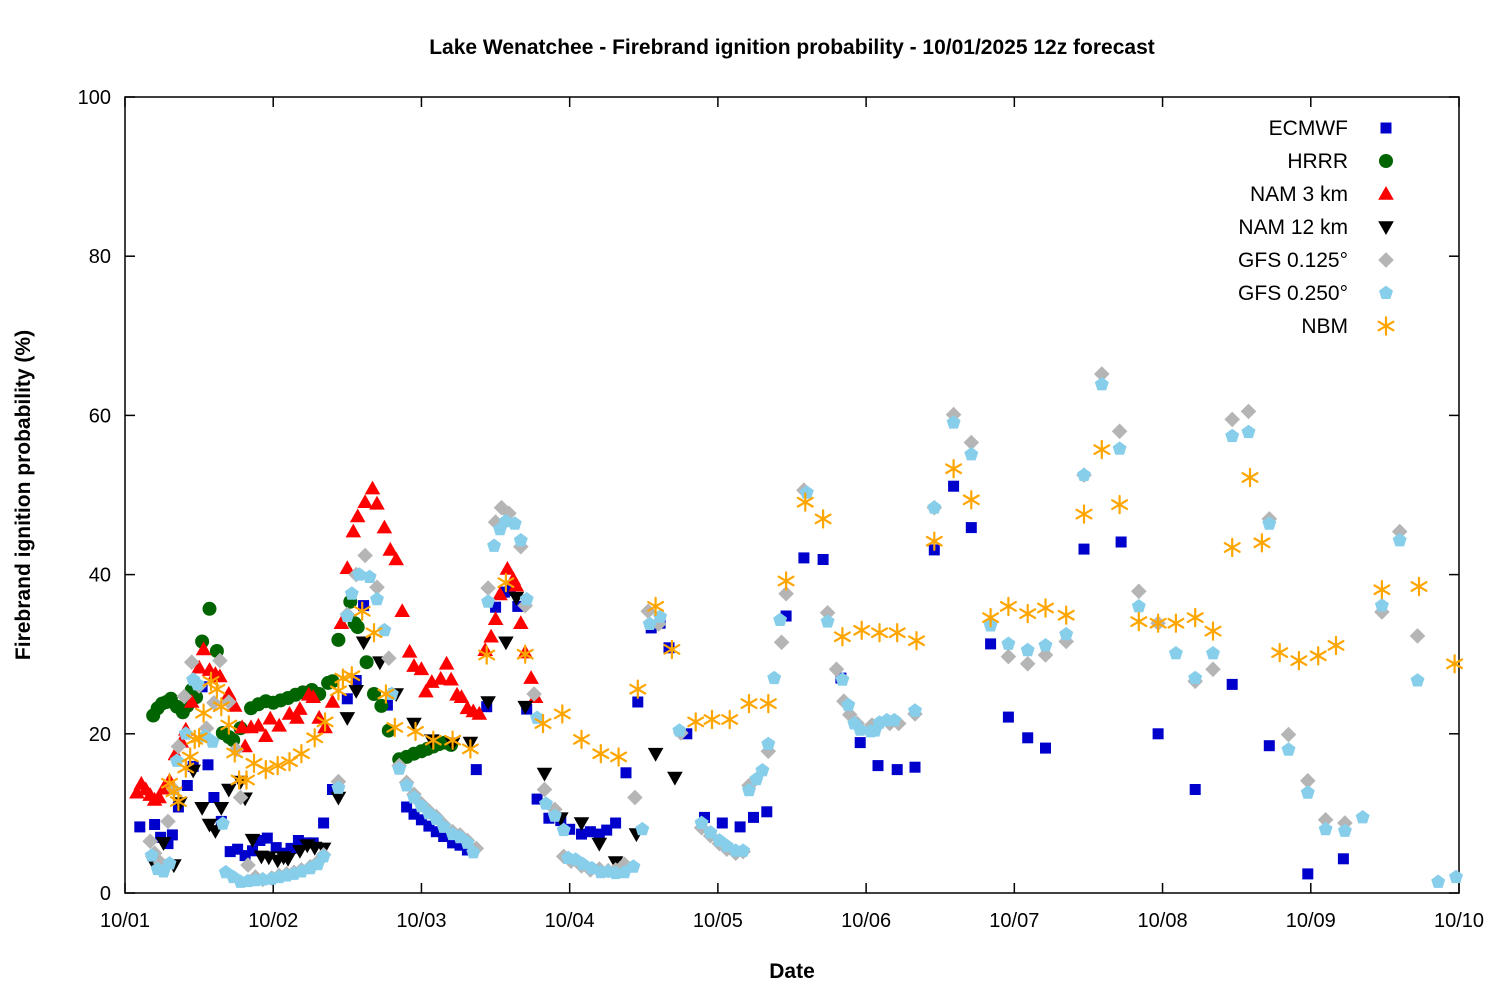  What do you see at coordinates (718, 921) in the screenshot?
I see `x-tick-label: 10/05` at bounding box center [718, 921].